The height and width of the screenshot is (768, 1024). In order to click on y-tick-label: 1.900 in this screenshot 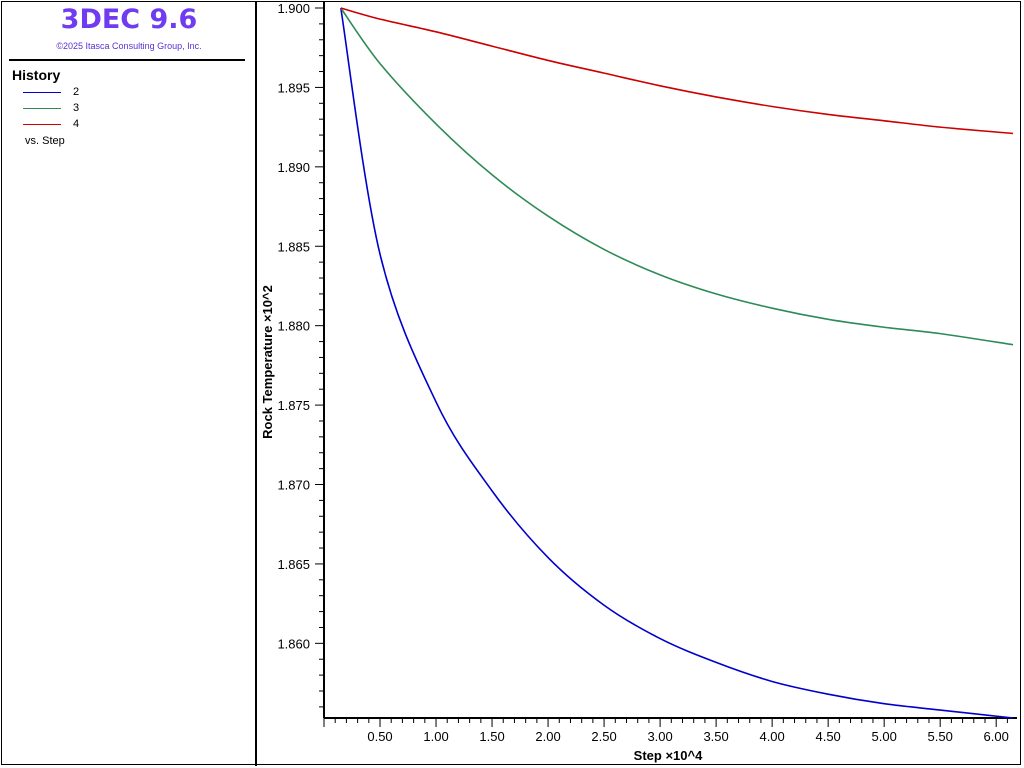, I will do `click(293, 8)`.